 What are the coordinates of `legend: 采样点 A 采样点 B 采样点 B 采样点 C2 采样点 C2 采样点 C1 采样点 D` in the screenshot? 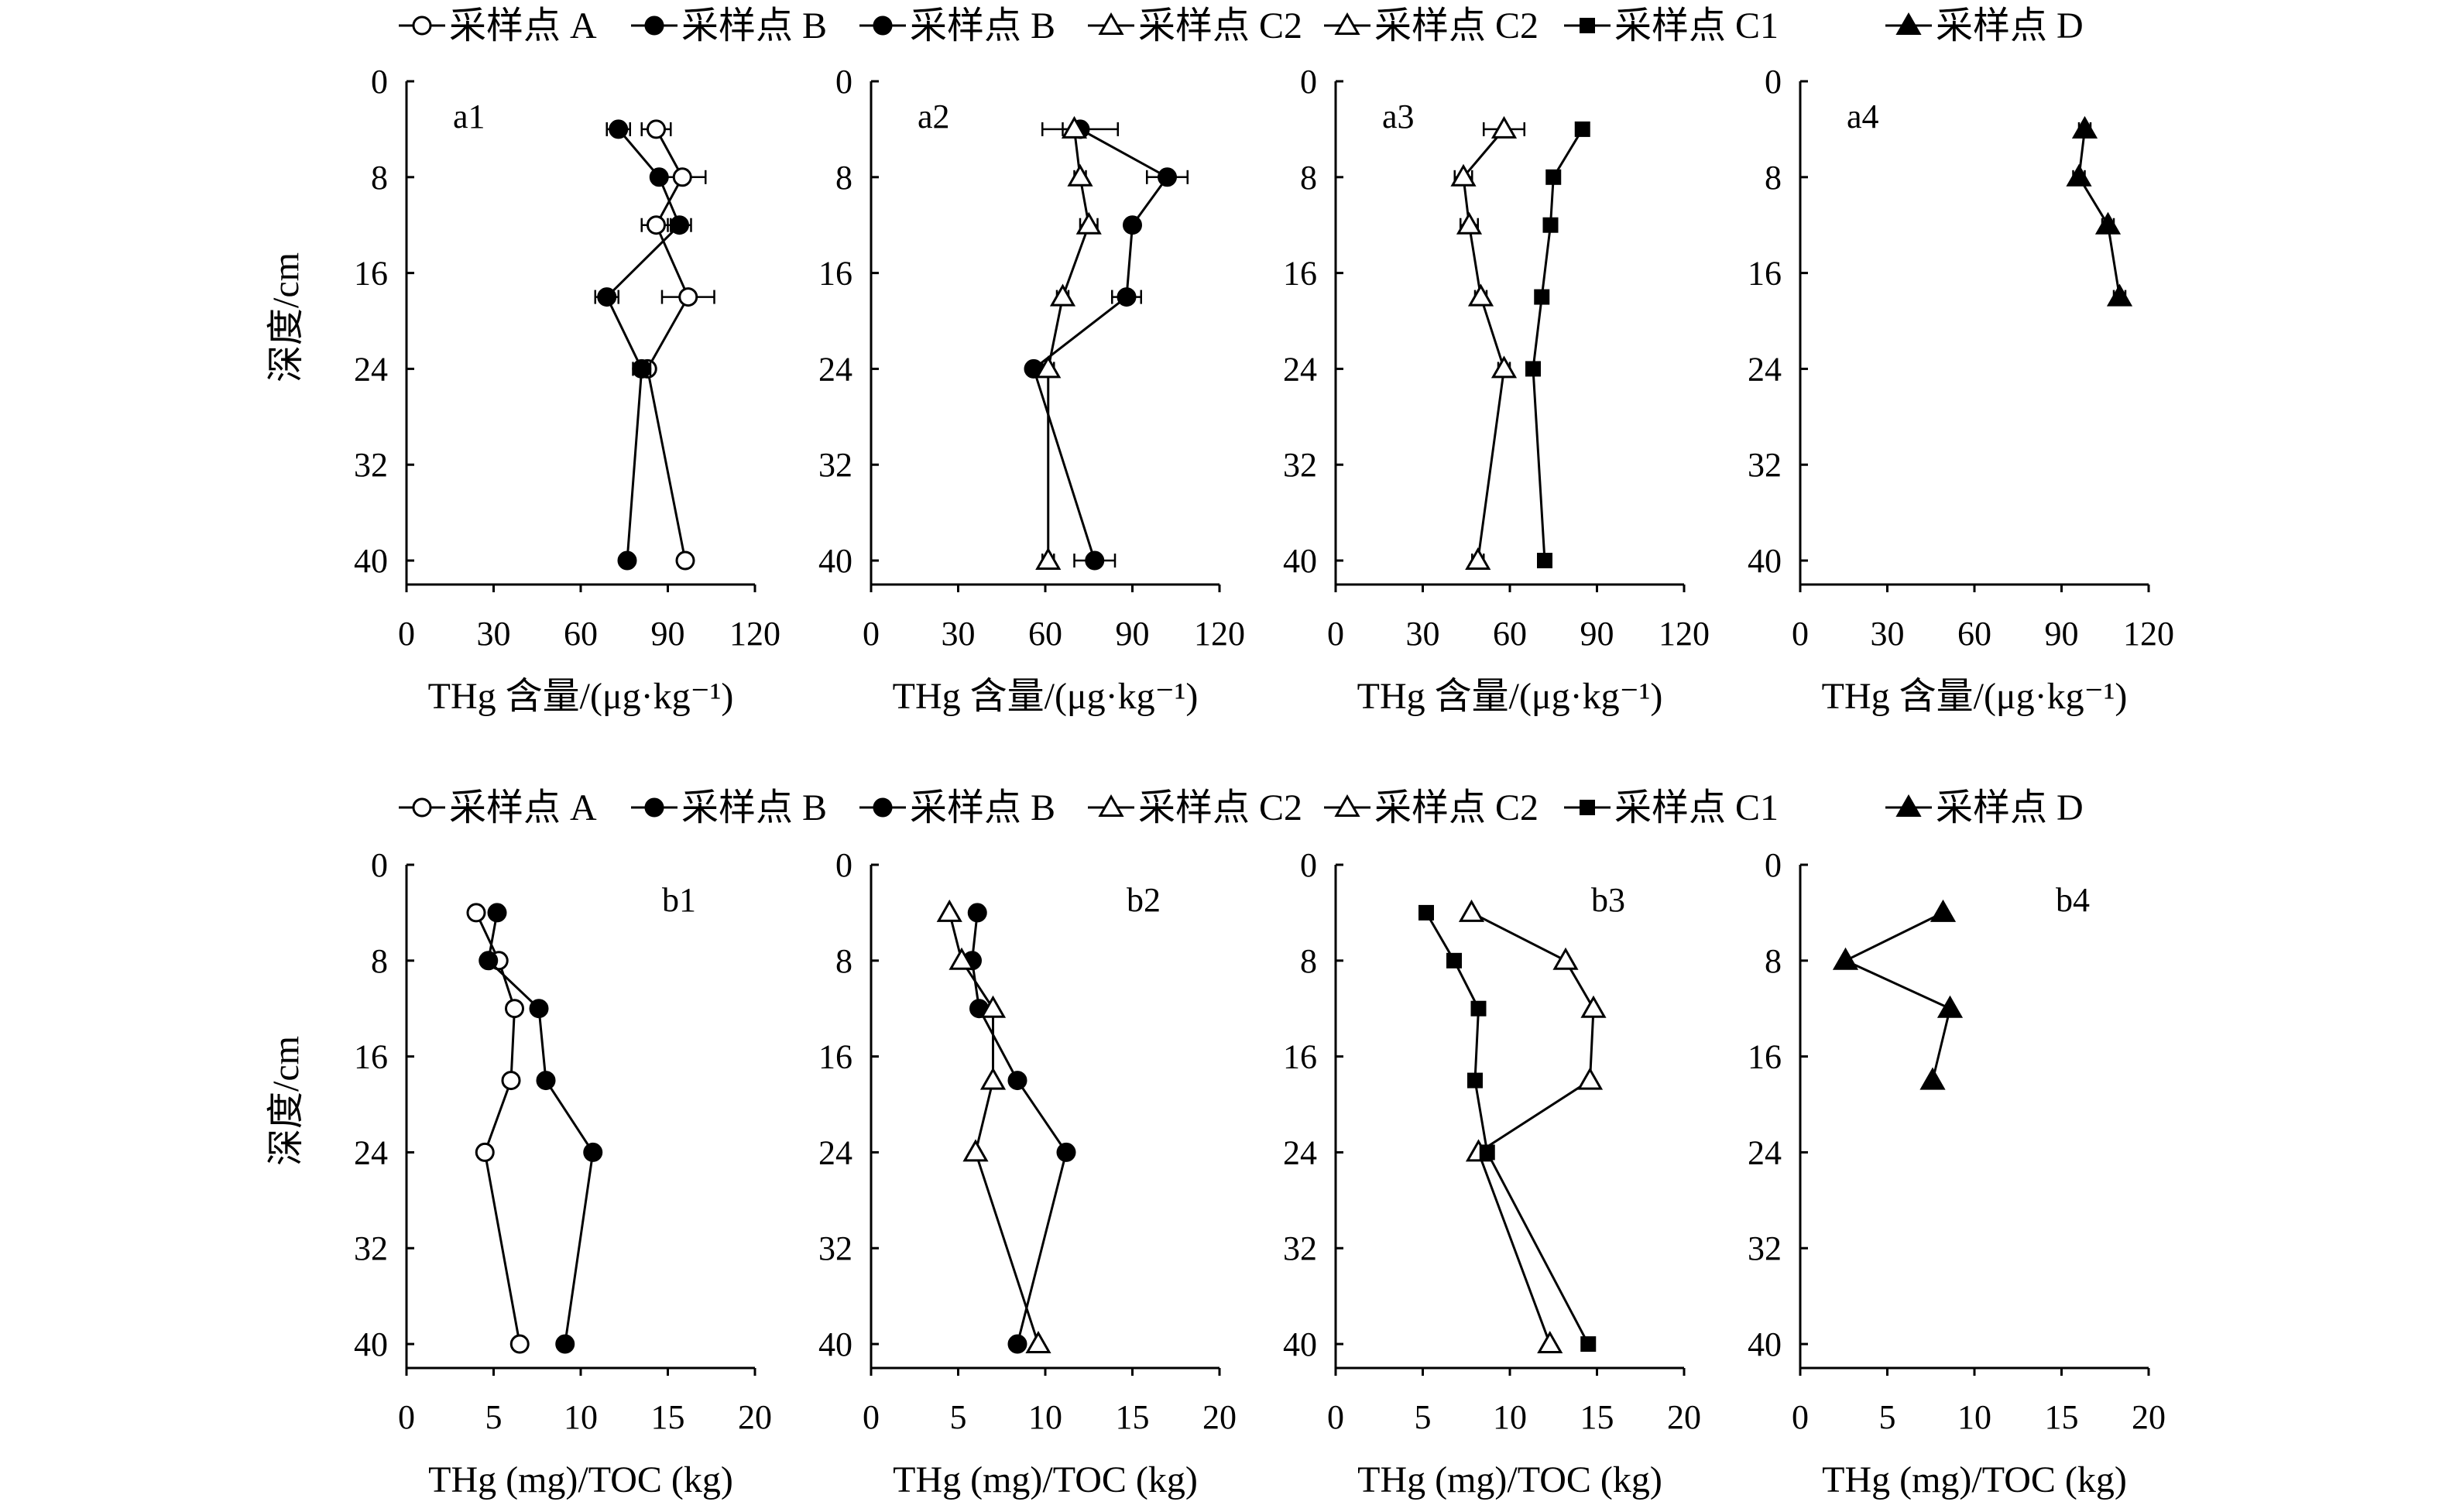 It's located at (1241, 808).